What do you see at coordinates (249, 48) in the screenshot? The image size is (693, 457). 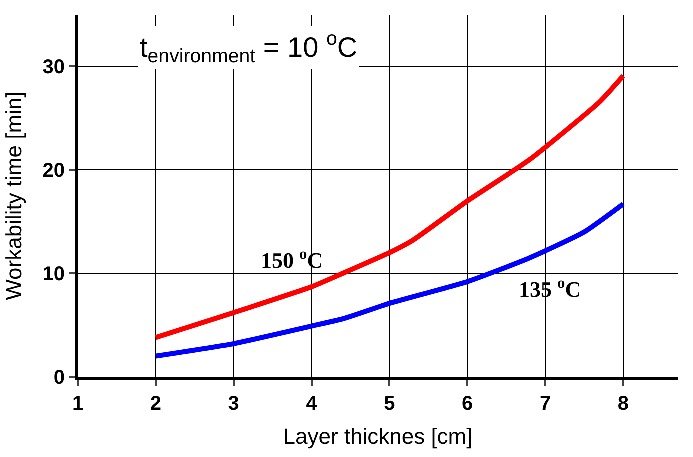 I see `text: t$_{environment}$ = 10 $^{o}$C` at bounding box center [249, 48].